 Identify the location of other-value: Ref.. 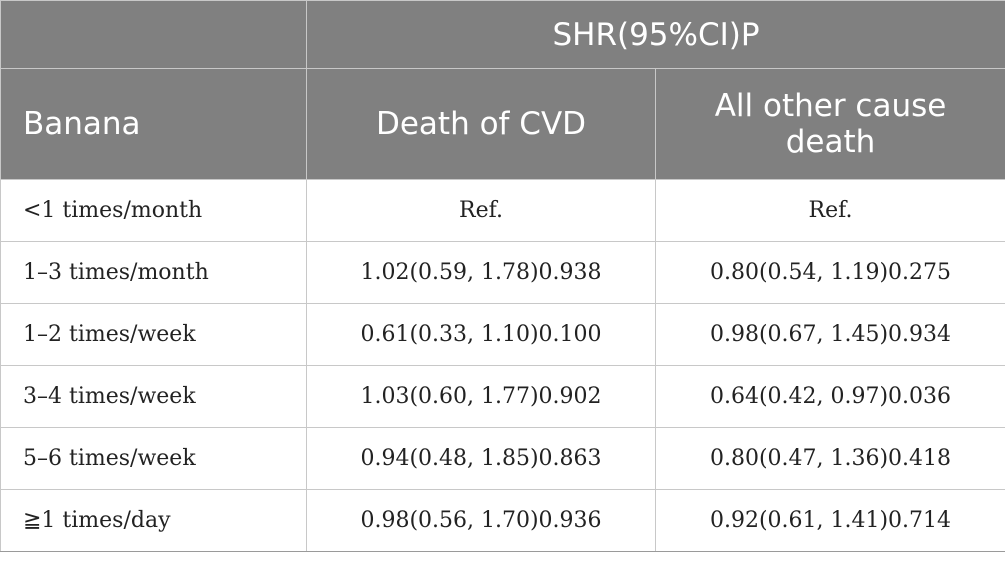
(829, 210).